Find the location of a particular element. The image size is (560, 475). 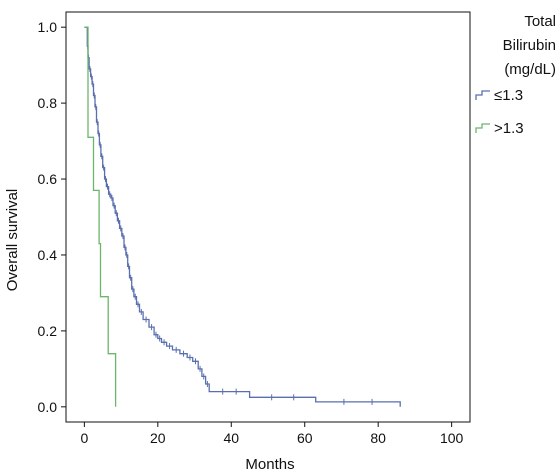

y-tick-label: 0.4 is located at coordinates (48, 255).